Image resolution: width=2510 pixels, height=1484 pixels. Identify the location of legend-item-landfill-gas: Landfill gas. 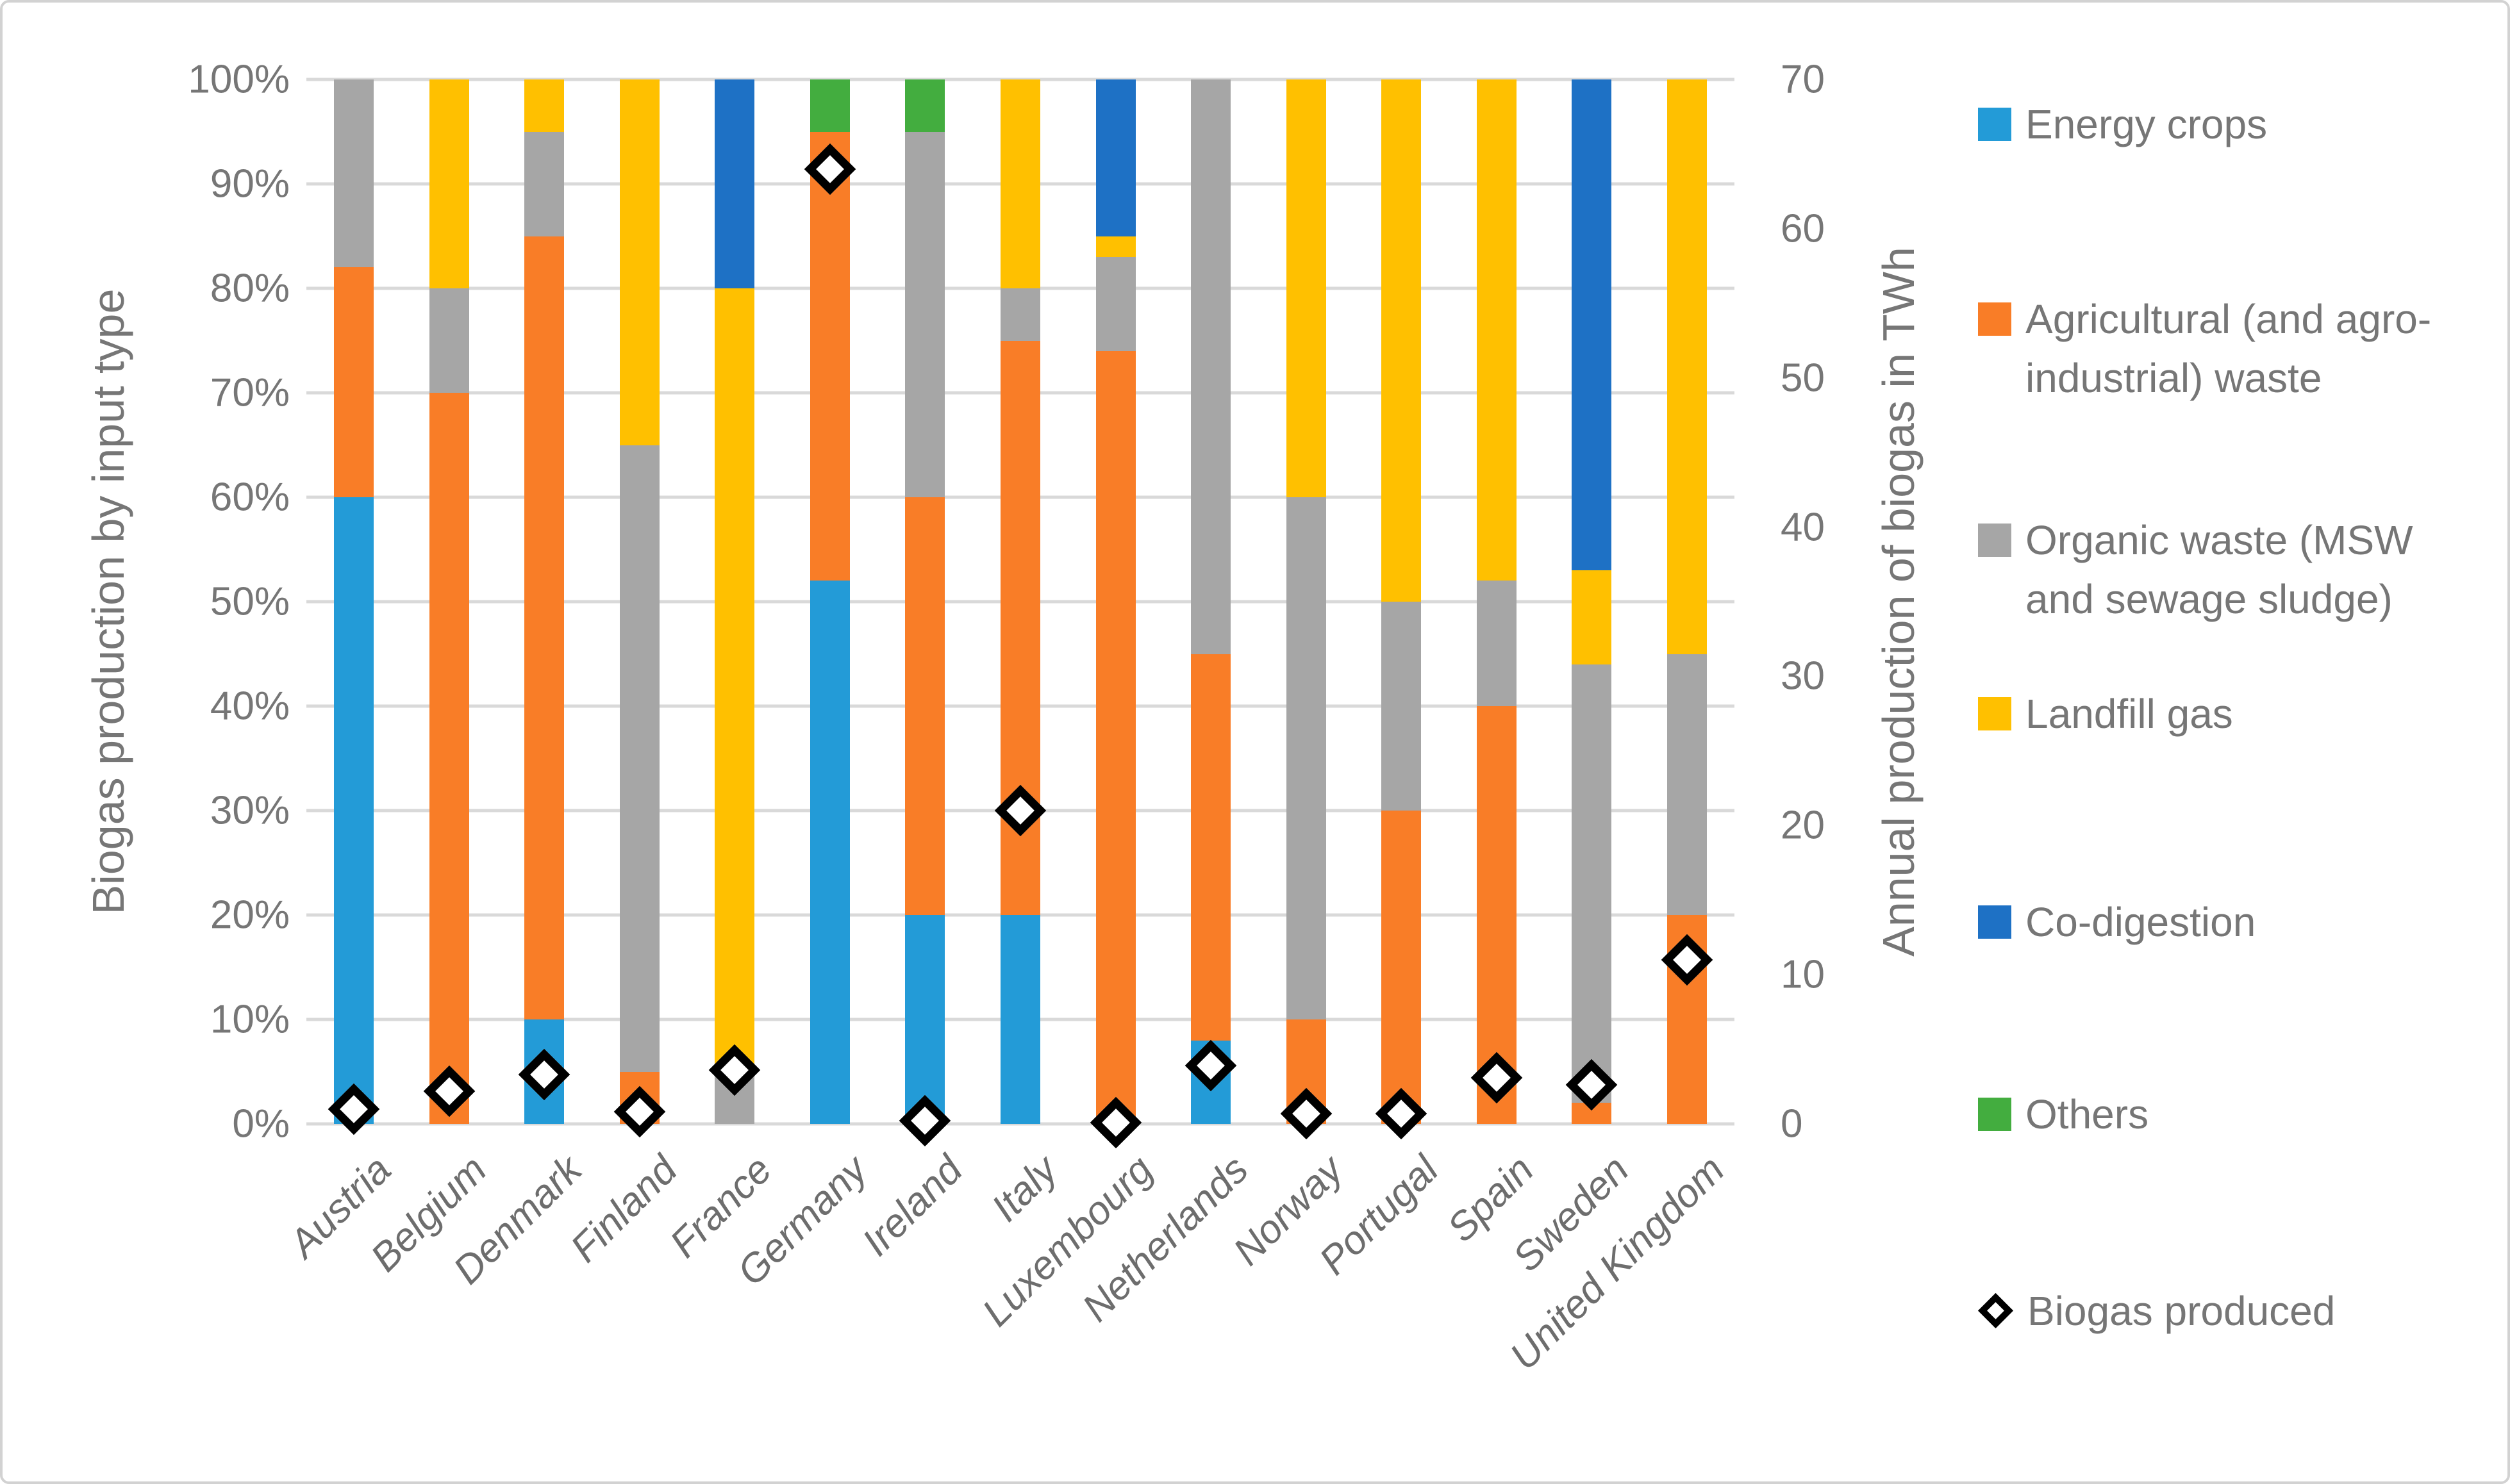
(2105, 713).